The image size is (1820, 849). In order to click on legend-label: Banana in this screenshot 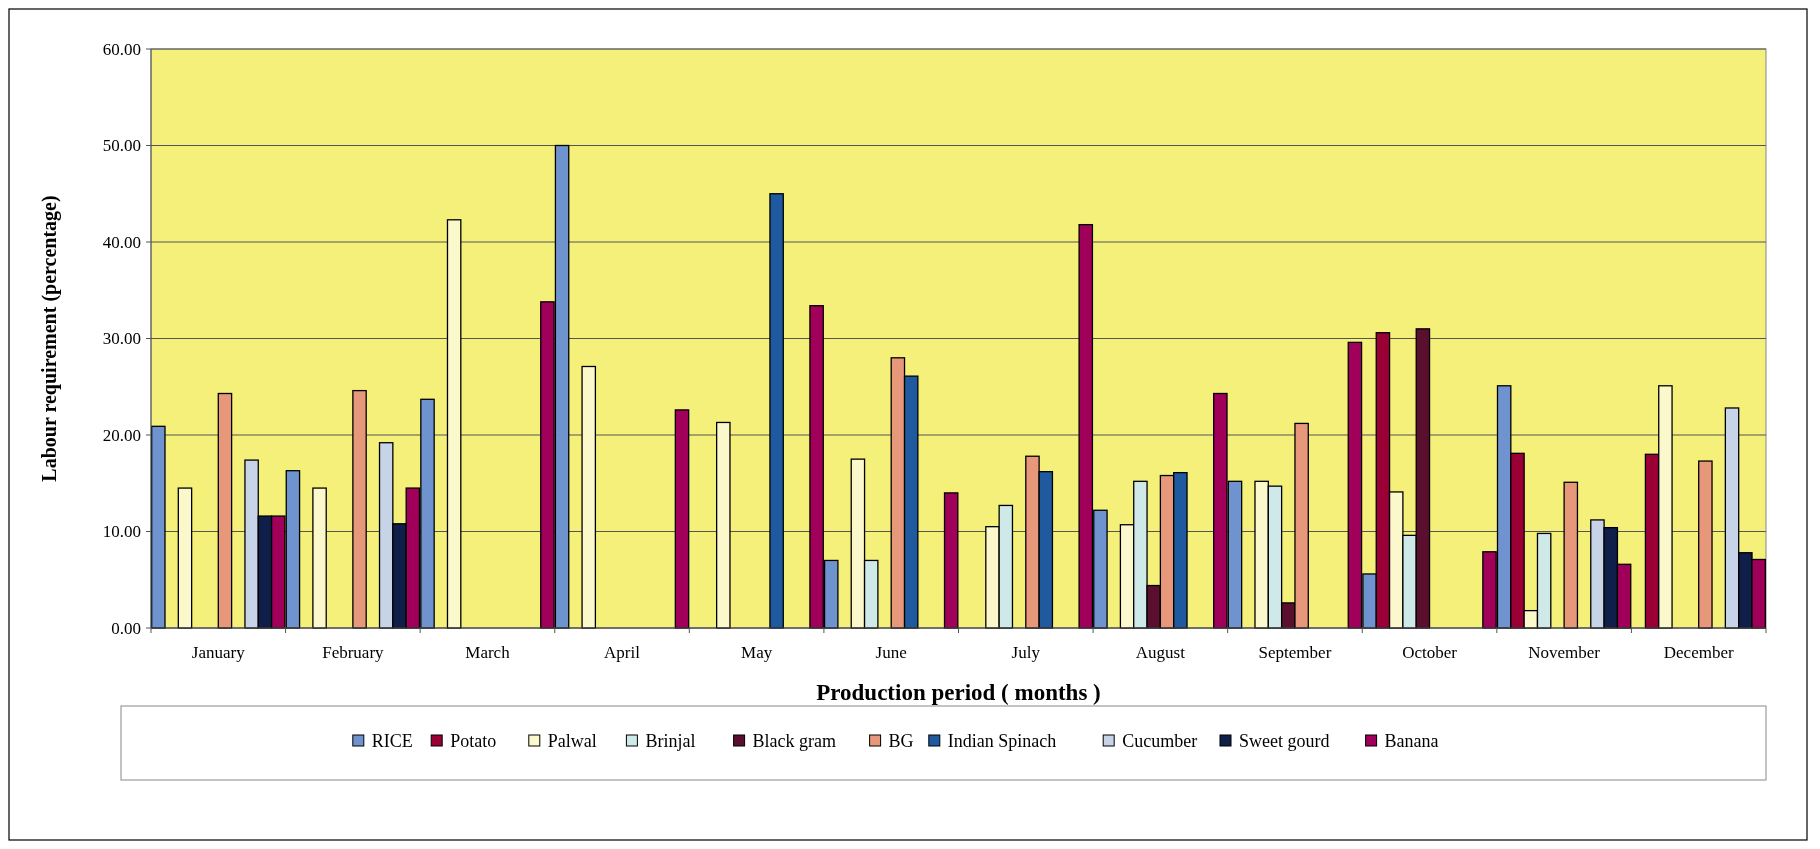, I will do `click(1411, 741)`.